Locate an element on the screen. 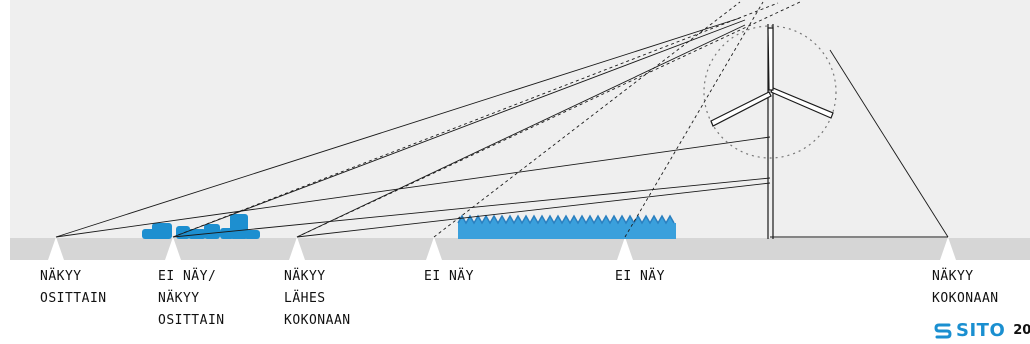  logo-text: SITO is located at coordinates (981, 330).